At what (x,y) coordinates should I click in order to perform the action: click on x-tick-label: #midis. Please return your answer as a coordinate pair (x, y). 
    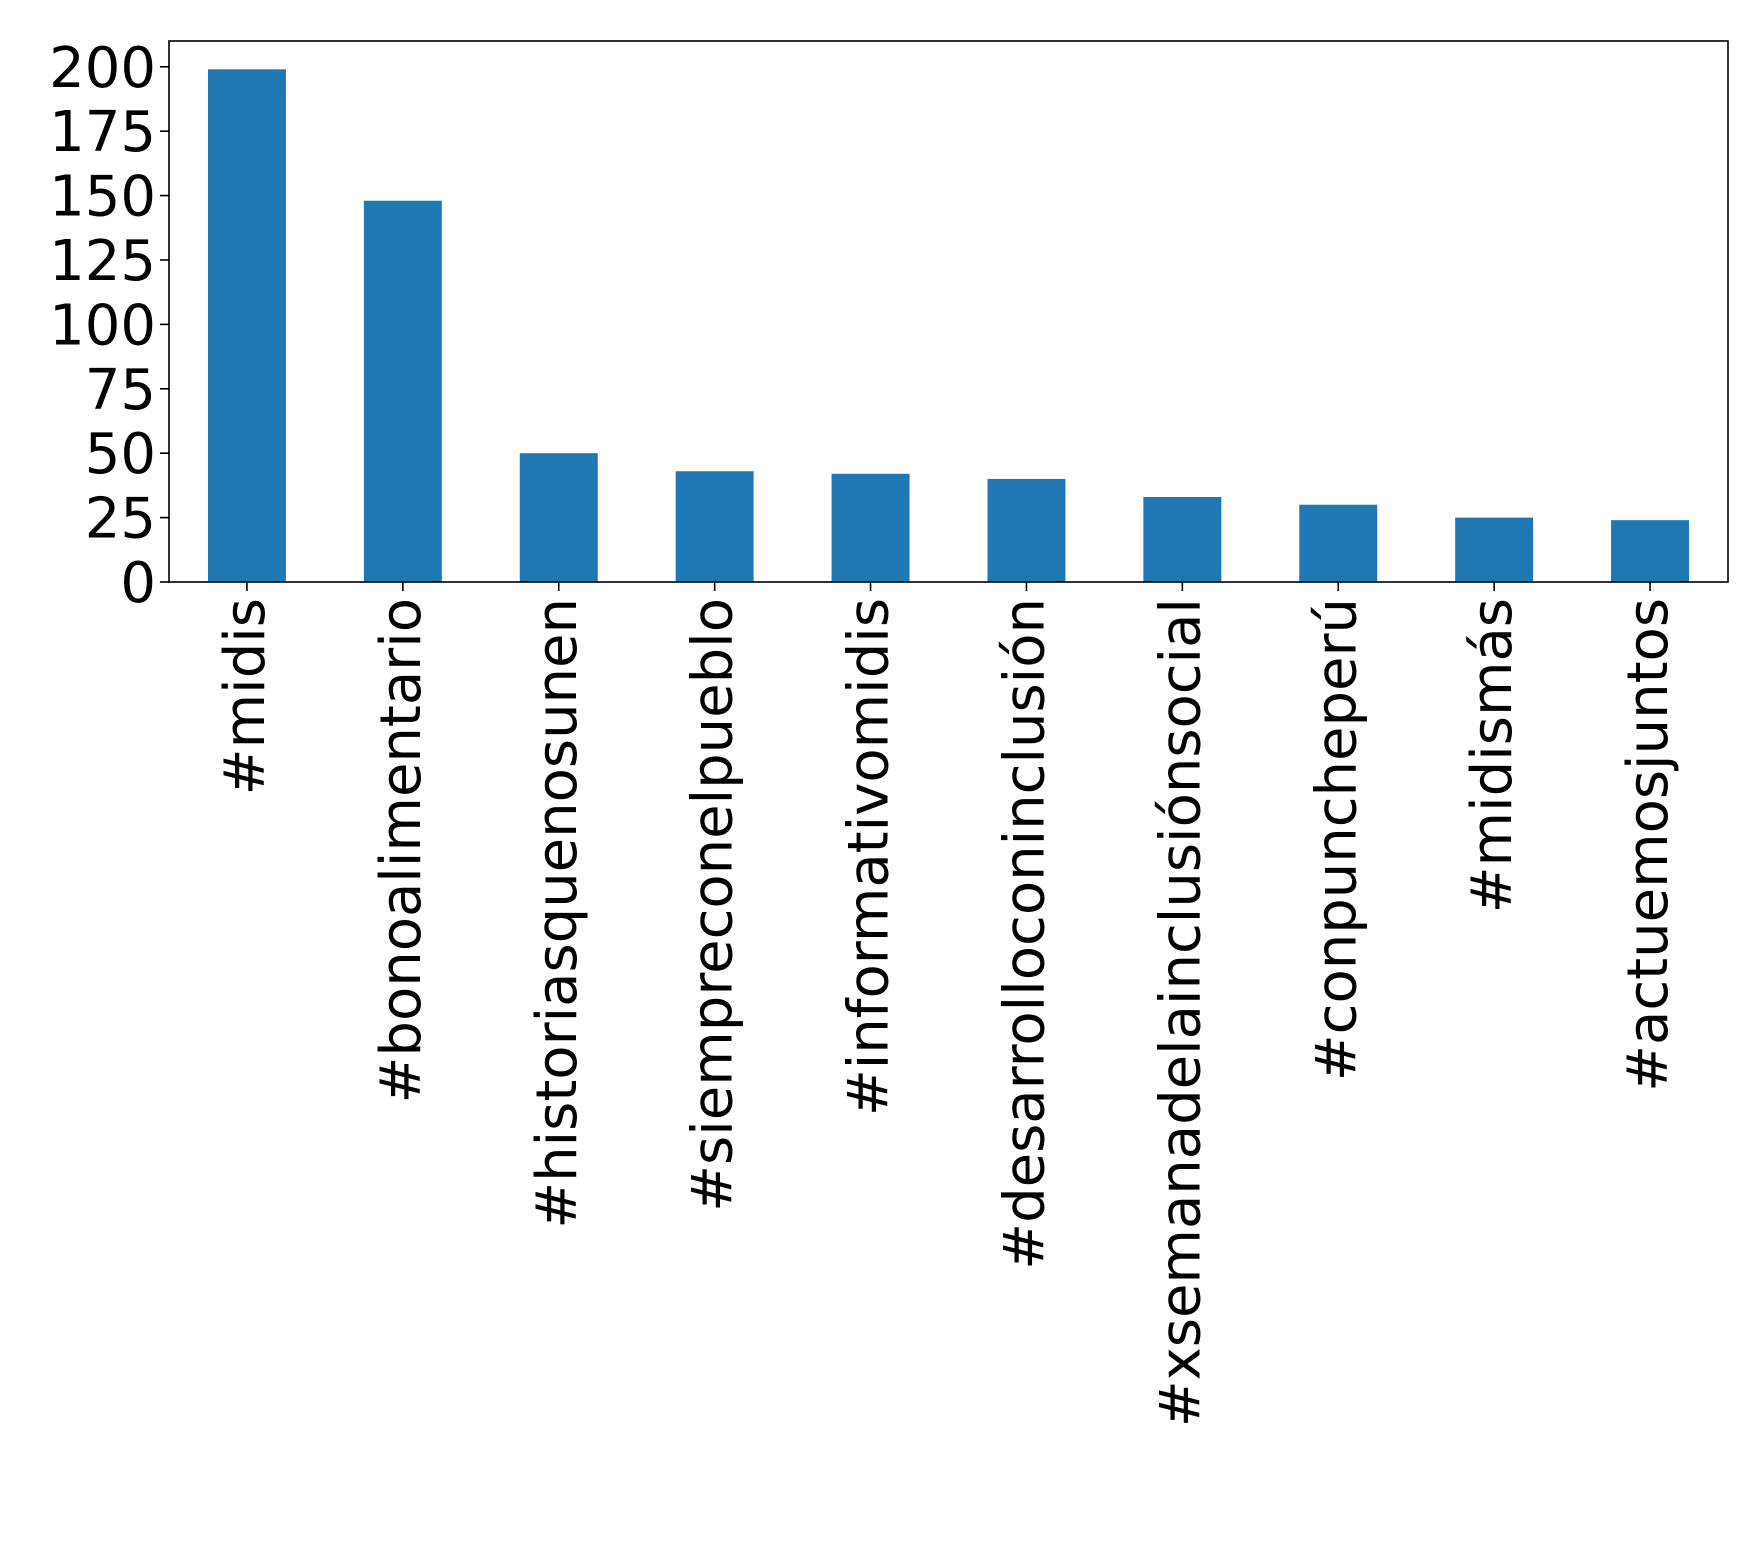
    Looking at the image, I should click on (245, 696).